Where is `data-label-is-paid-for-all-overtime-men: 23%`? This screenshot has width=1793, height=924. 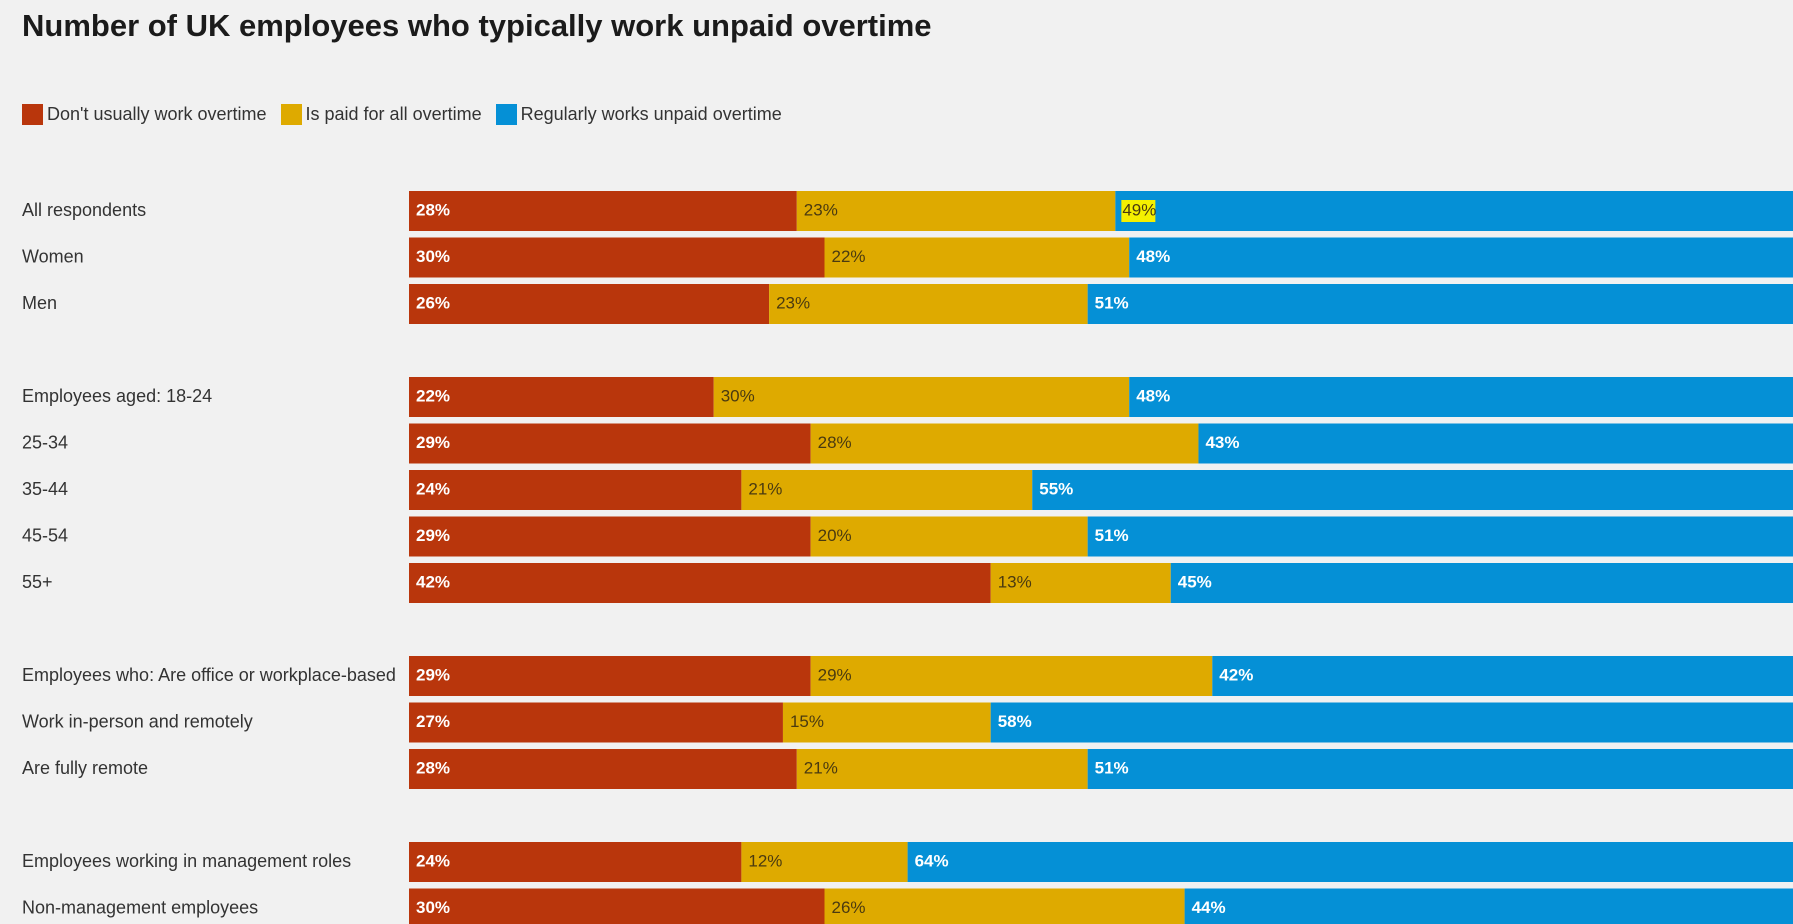 data-label-is-paid-for-all-overtime-men: 23% is located at coordinates (793, 302).